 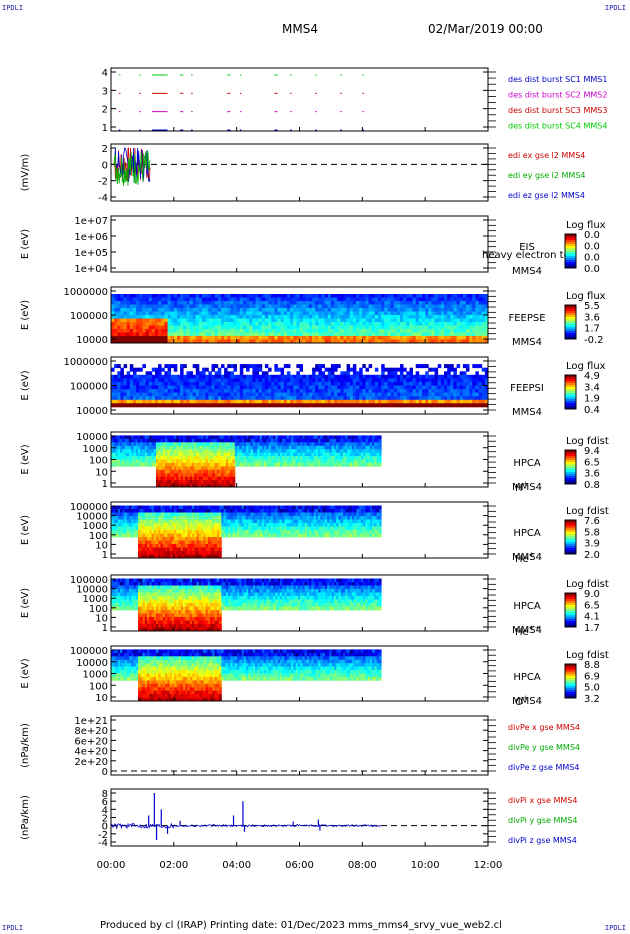 I want to click on y-tick-label: 100000, so click(x=89, y=316).